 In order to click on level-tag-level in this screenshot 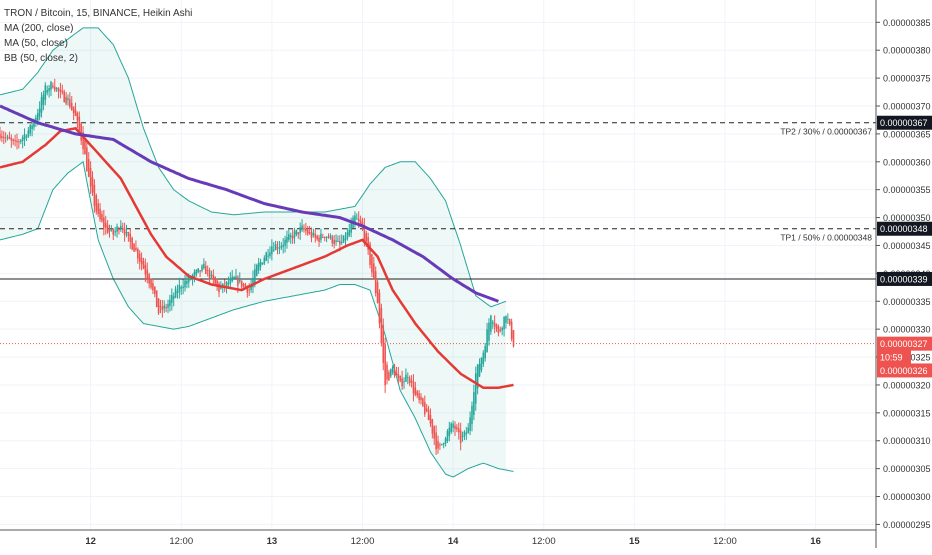, I will do `click(904, 278)`.